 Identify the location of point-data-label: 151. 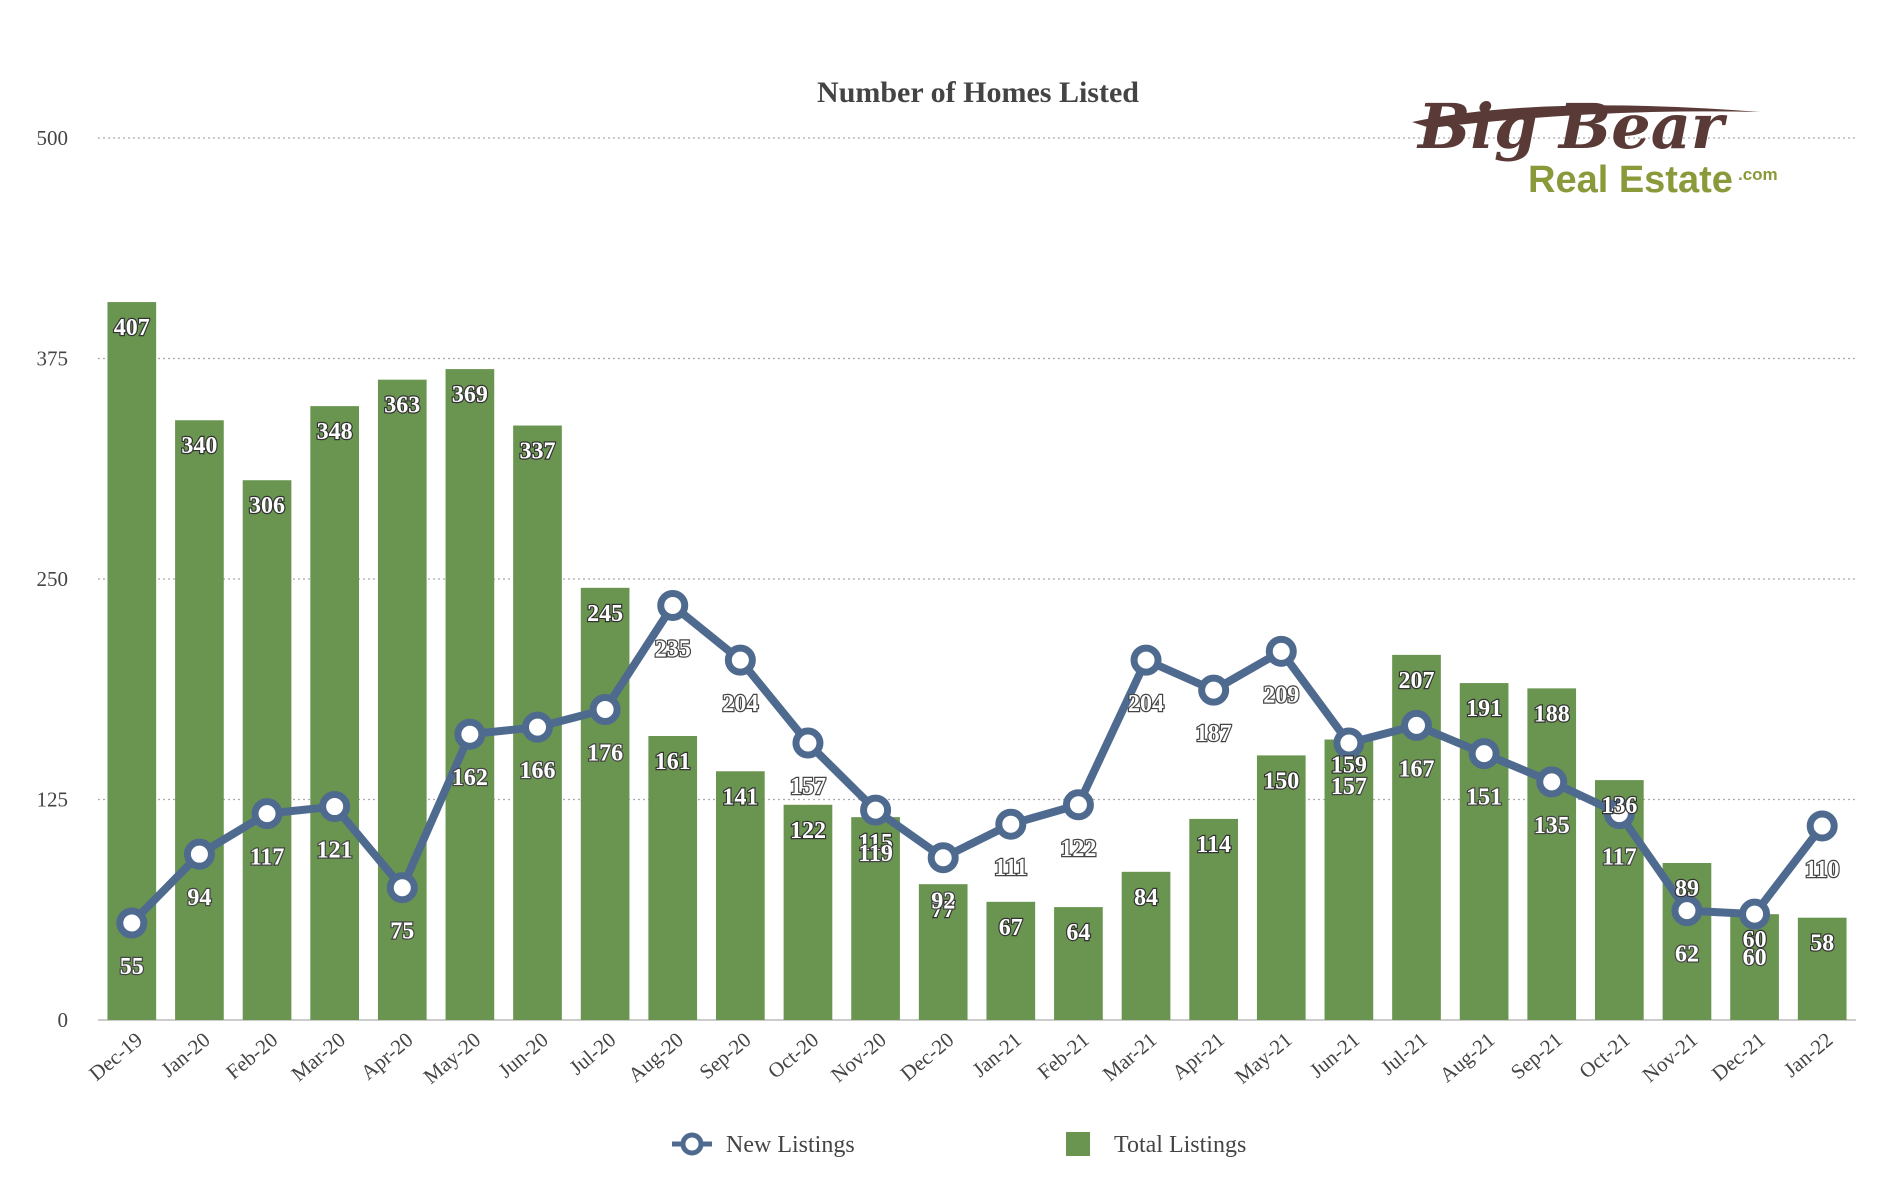
(1484, 798).